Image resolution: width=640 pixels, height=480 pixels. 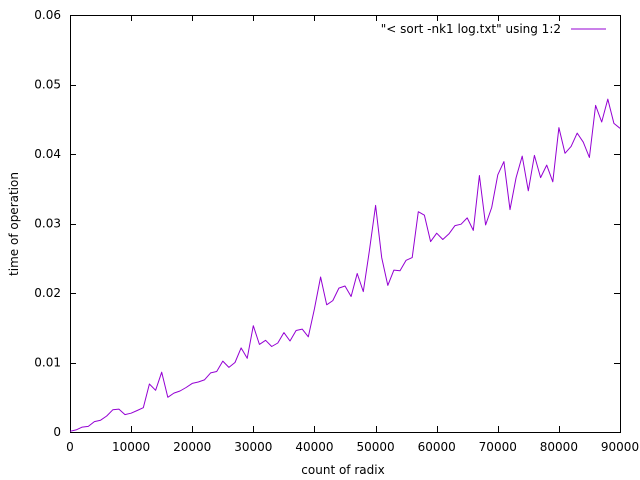 What do you see at coordinates (70, 447) in the screenshot?
I see `x-tick-label: 0` at bounding box center [70, 447].